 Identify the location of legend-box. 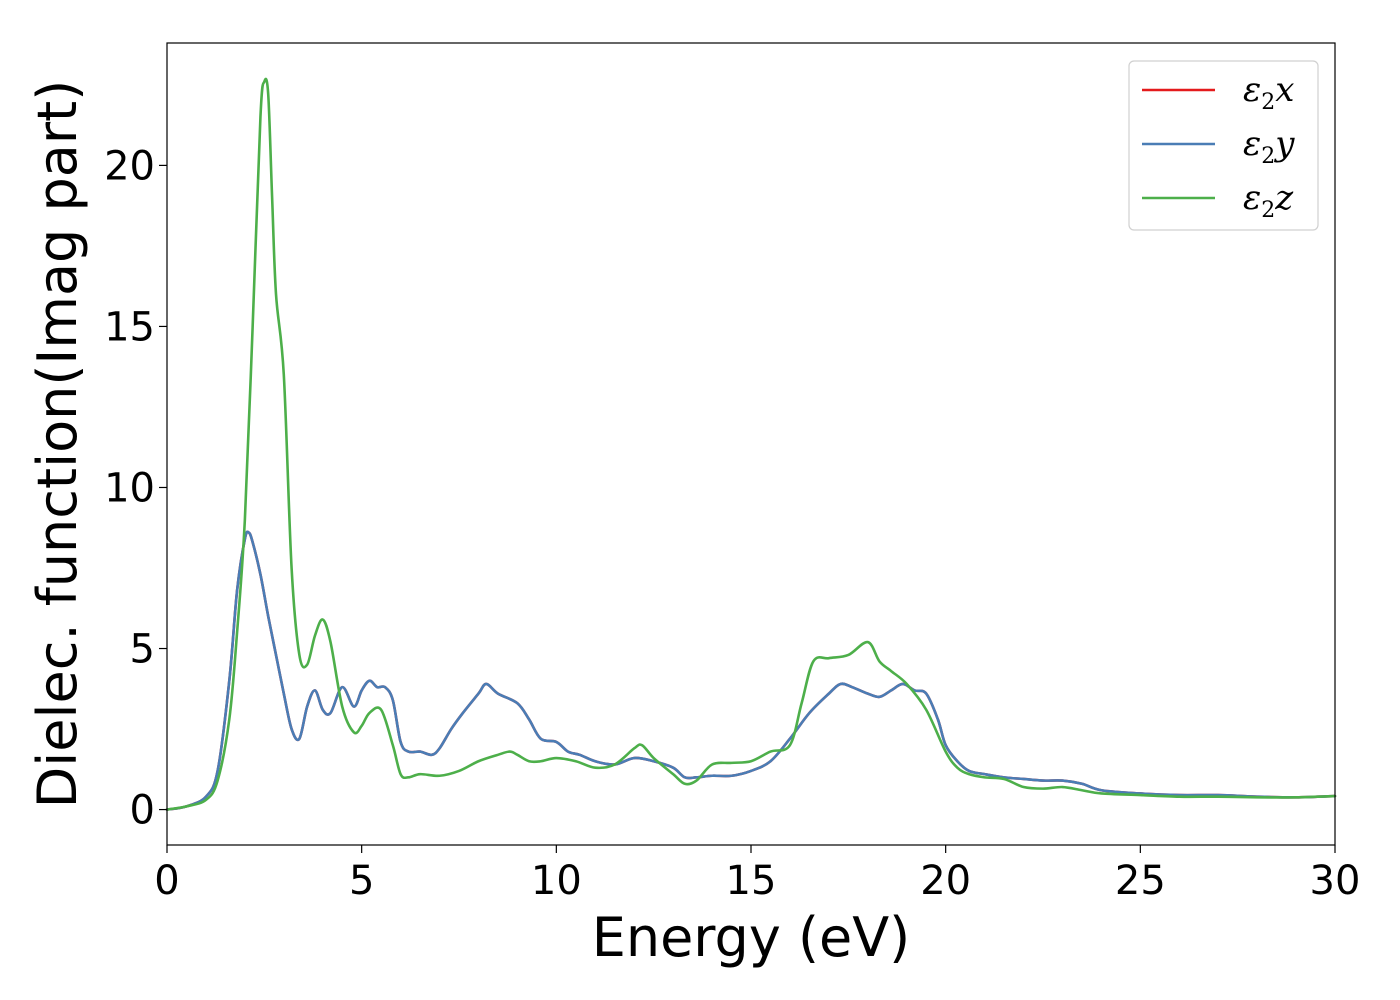
(1223, 145).